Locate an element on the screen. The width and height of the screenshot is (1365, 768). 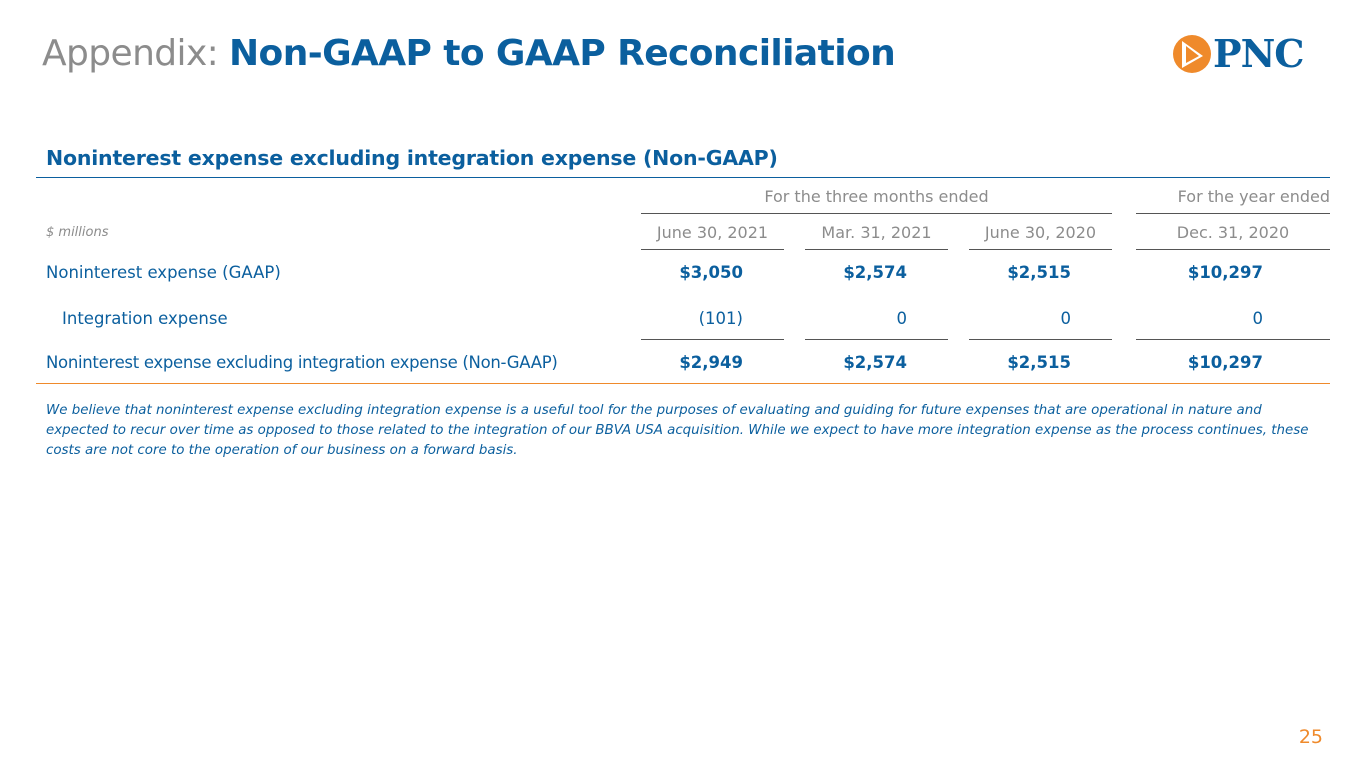
title-prefix: Appendix: is located at coordinates (136, 53).